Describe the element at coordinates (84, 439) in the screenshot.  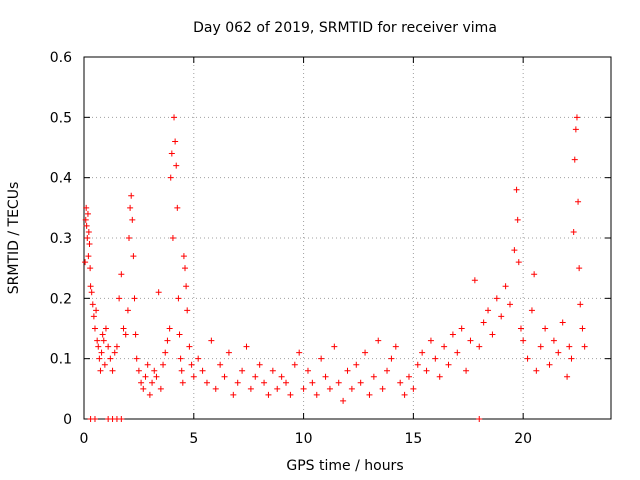
I see `x-tick-label: 0` at that location.